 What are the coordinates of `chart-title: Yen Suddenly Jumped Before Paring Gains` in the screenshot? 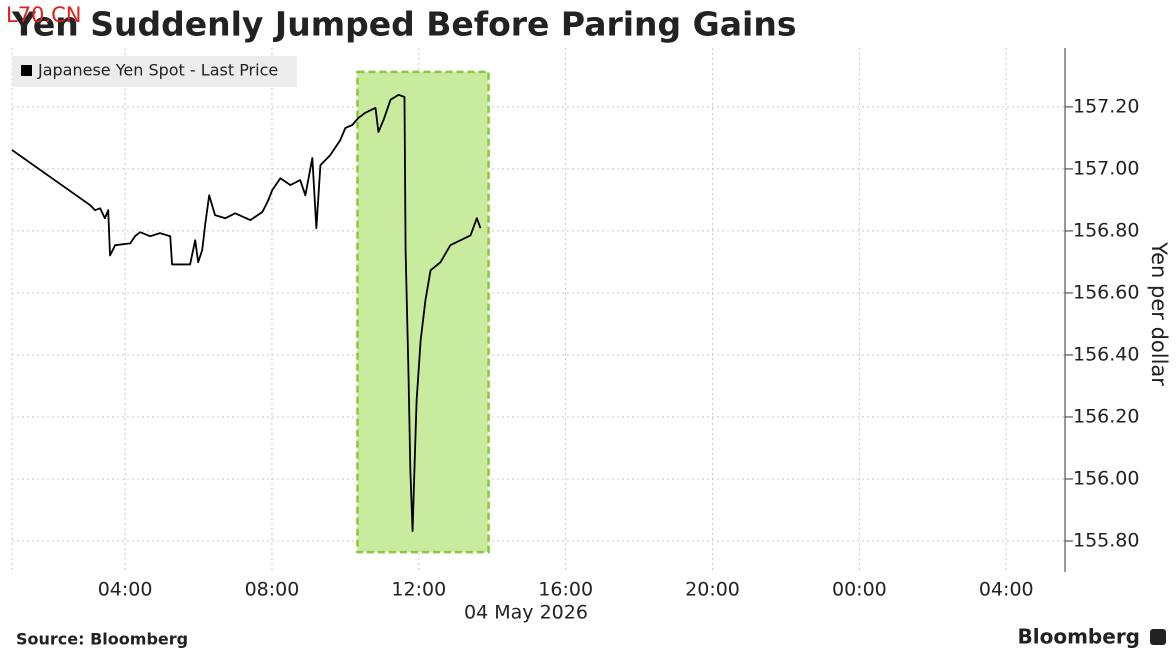 It's located at (403, 24).